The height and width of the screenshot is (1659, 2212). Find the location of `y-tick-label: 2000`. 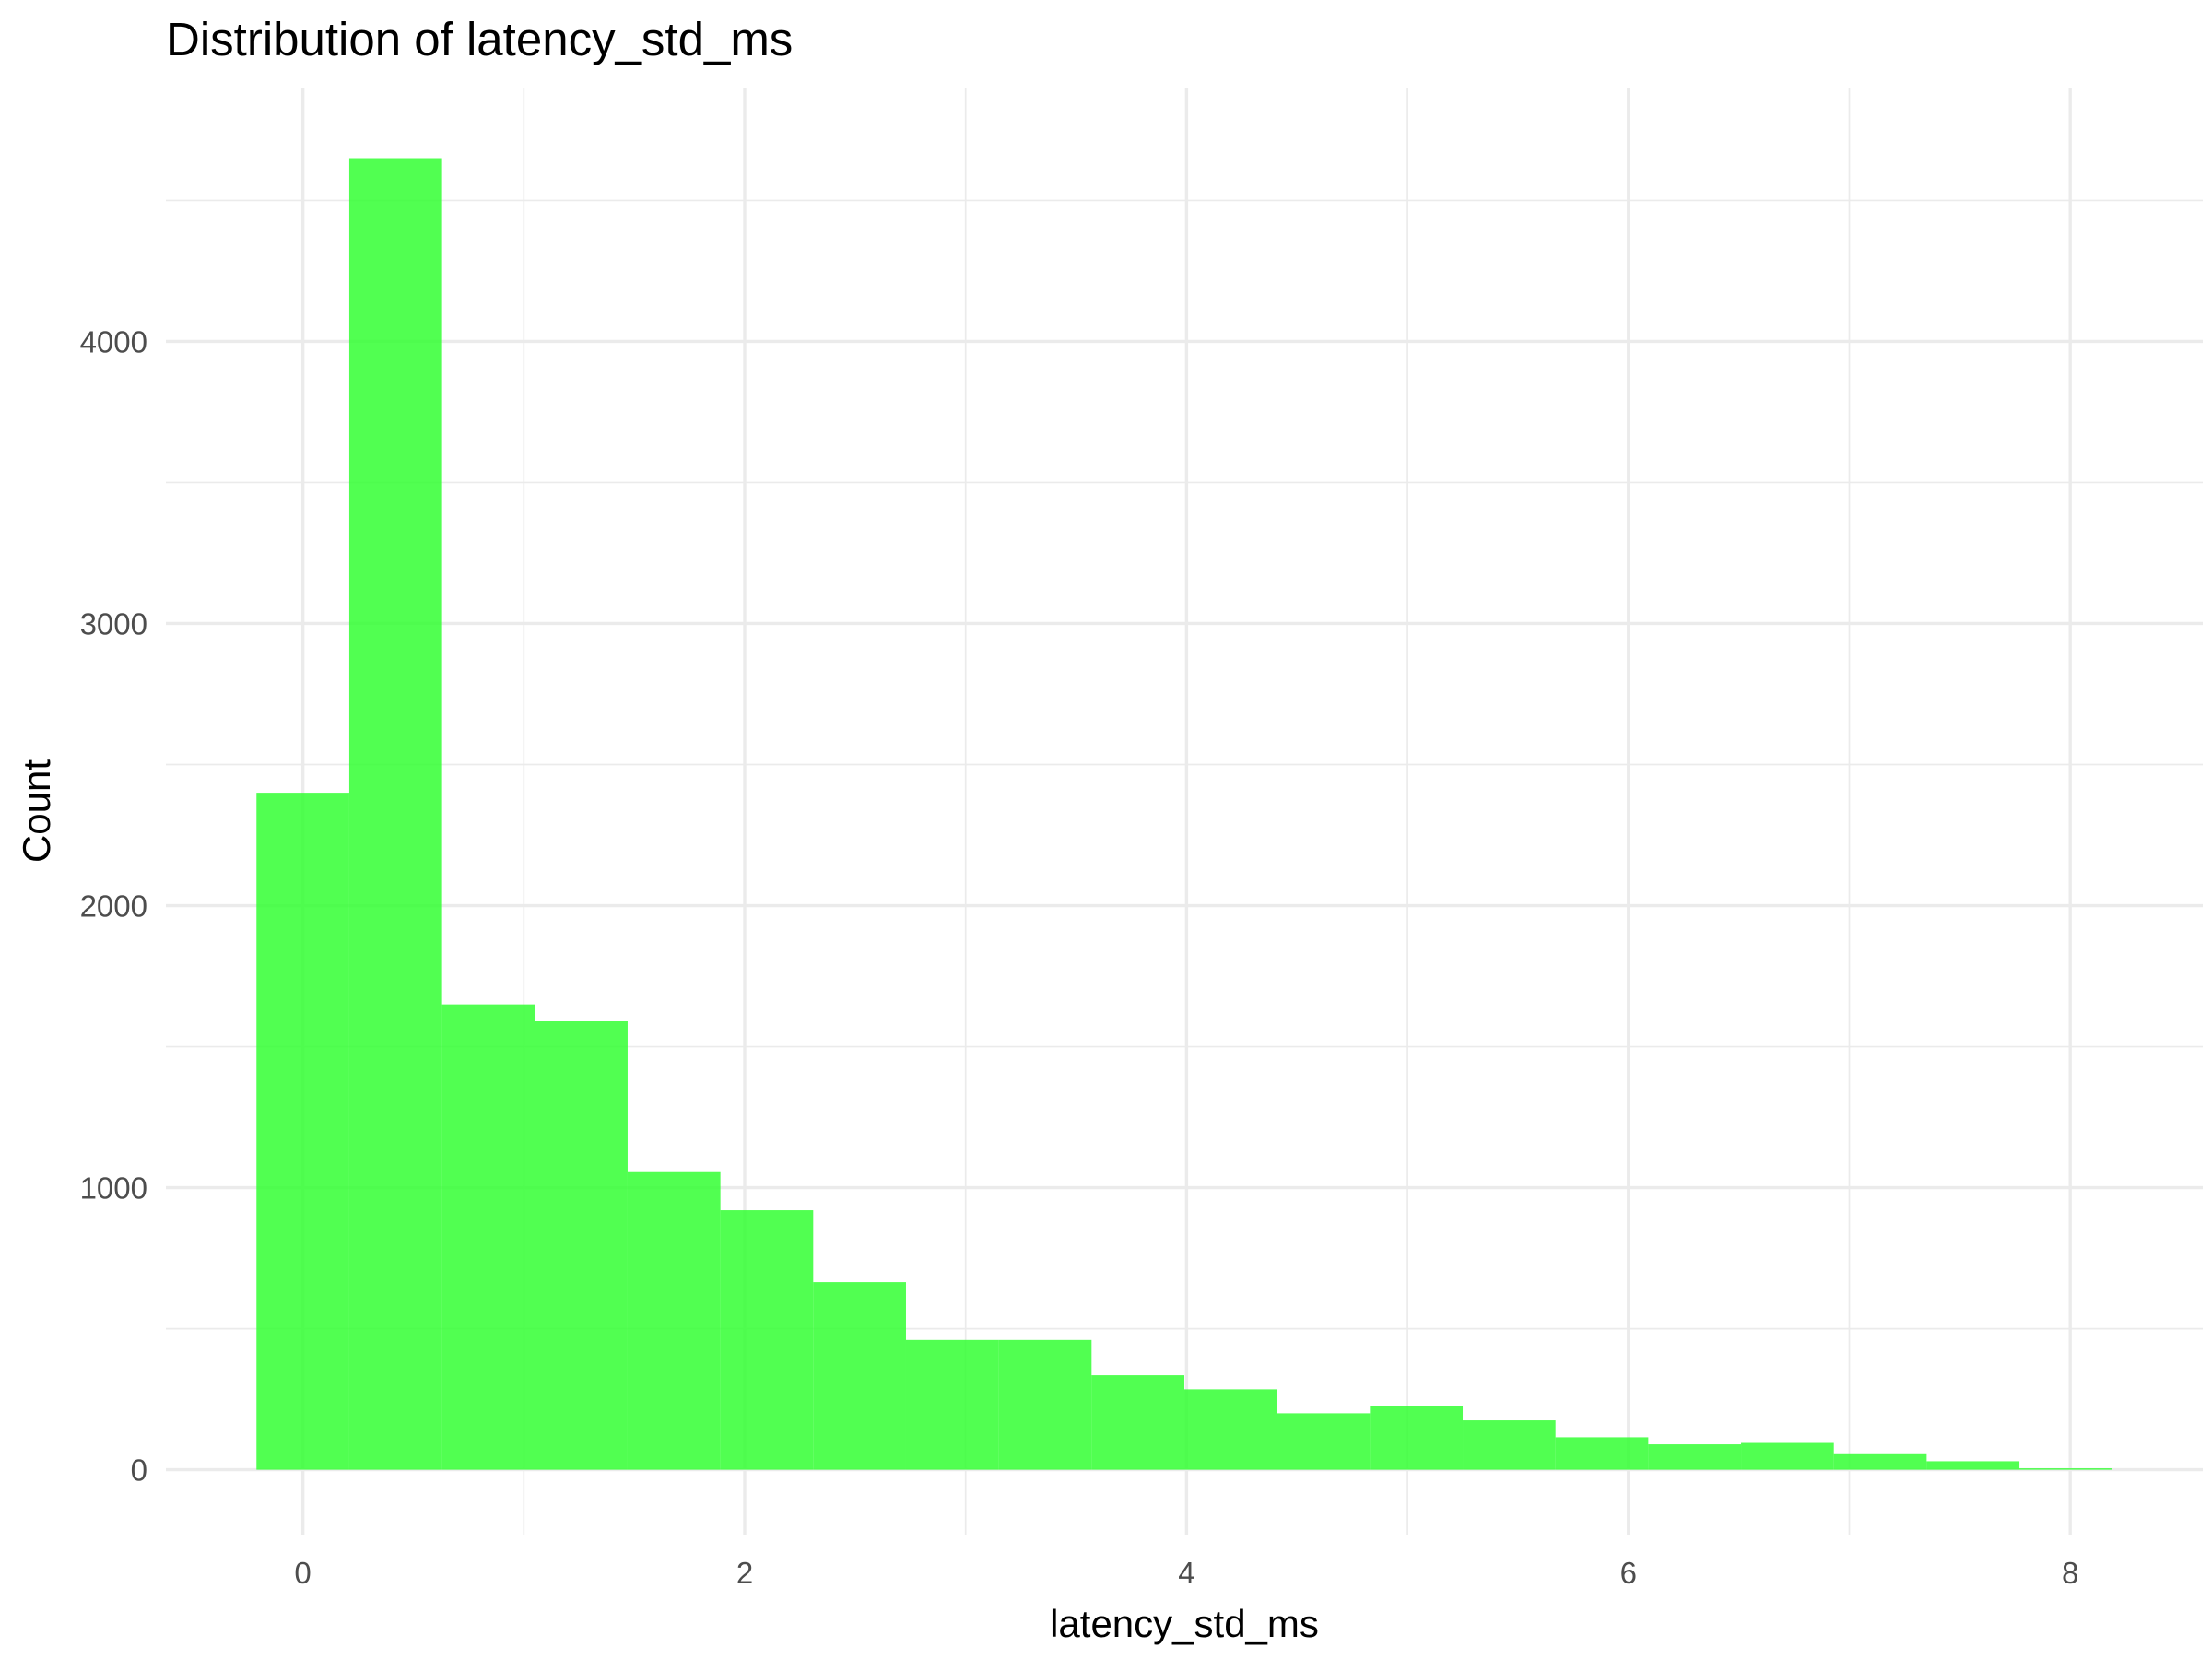

y-tick-label: 2000 is located at coordinates (113, 906).